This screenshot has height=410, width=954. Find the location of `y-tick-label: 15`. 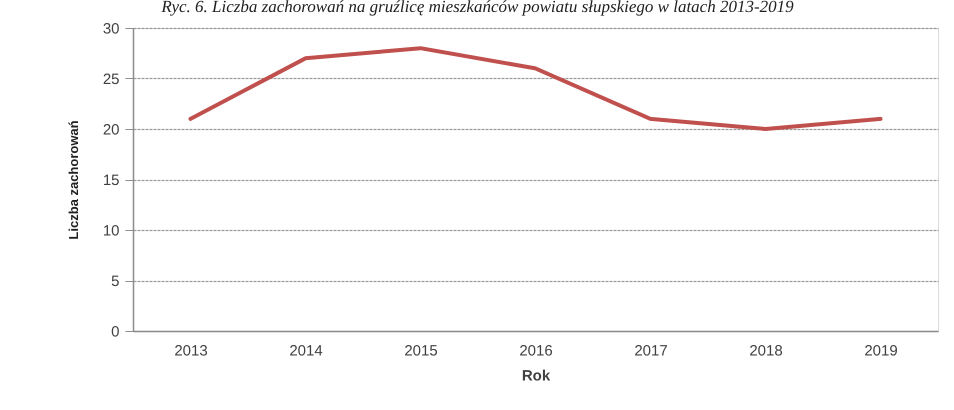

y-tick-label: 15 is located at coordinates (111, 180).